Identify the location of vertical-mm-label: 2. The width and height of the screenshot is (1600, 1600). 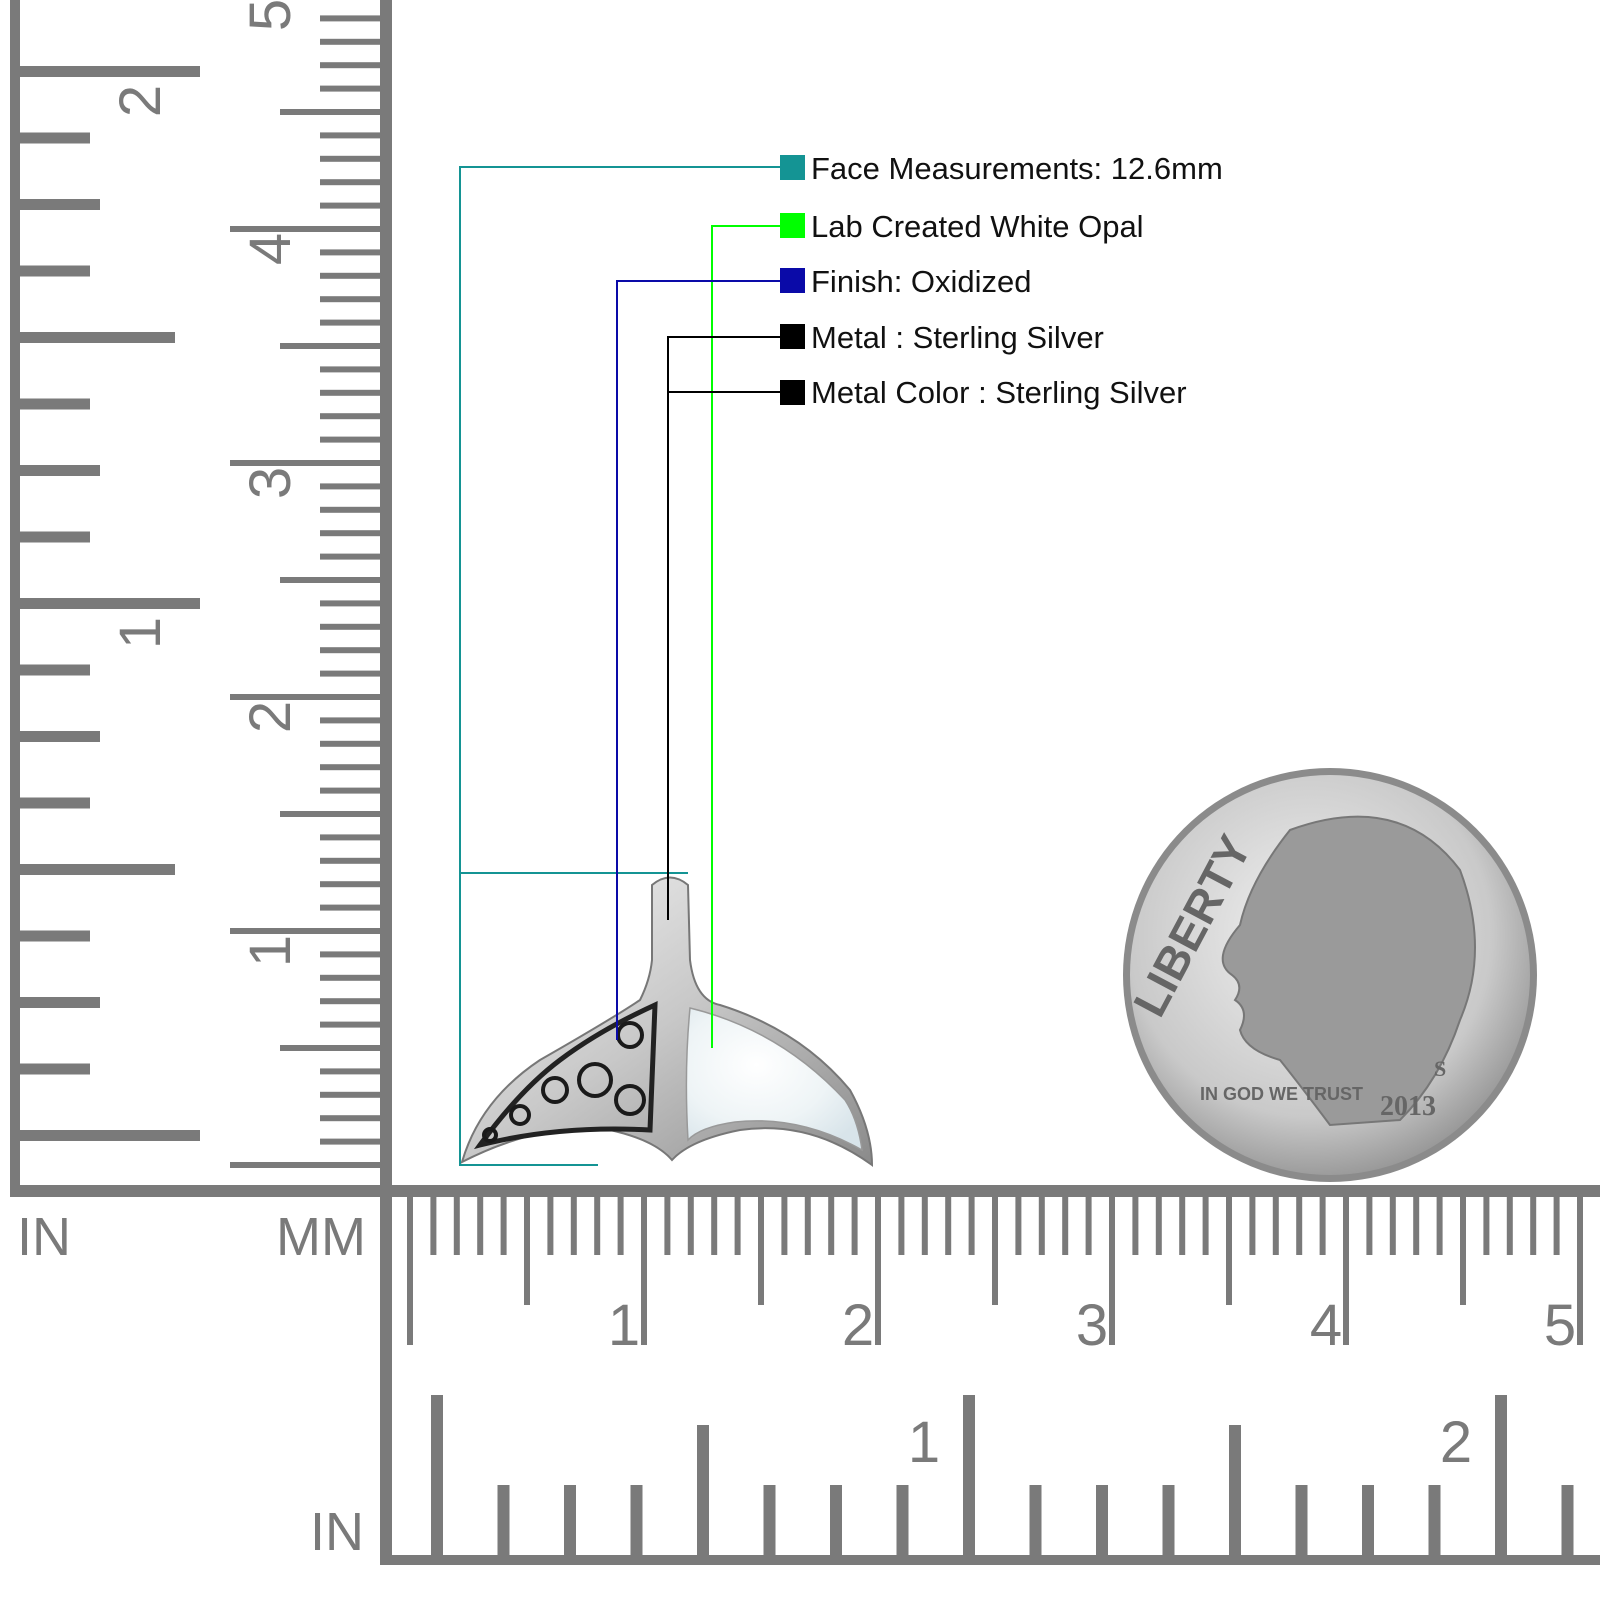
(270, 717).